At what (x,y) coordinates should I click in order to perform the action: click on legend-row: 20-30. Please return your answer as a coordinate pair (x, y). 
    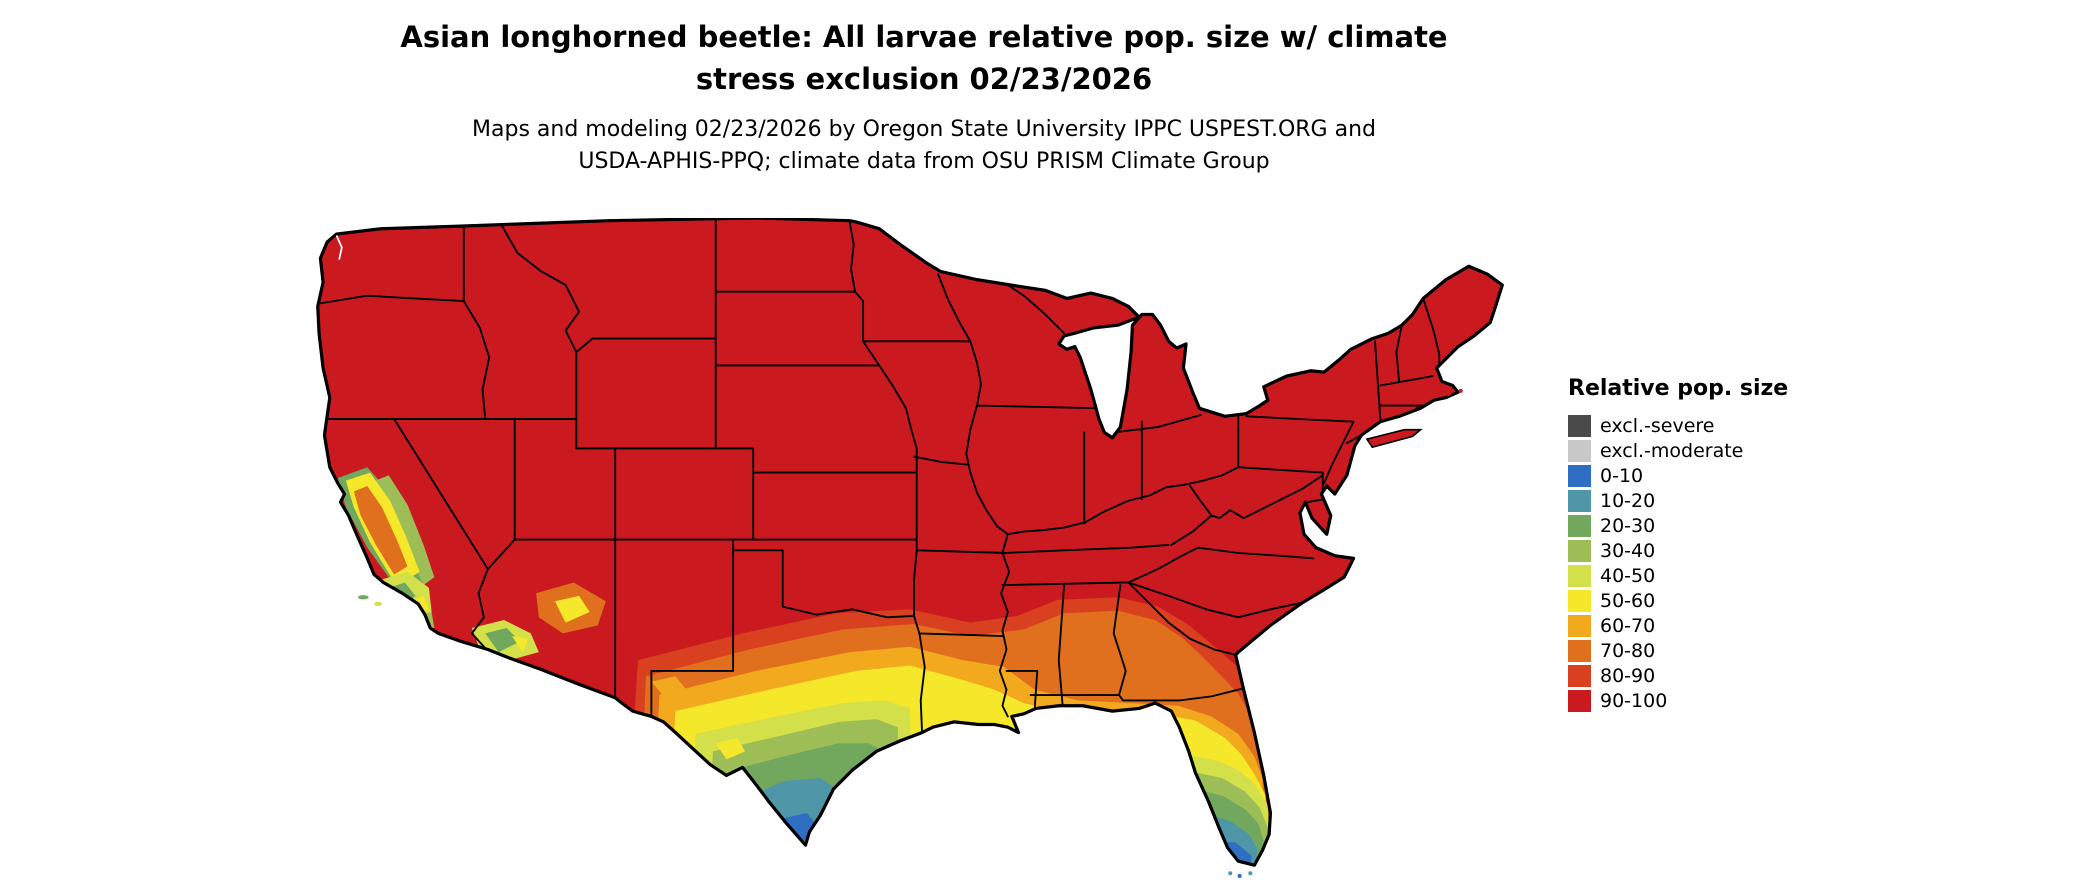
    Looking at the image, I should click on (1693, 525).